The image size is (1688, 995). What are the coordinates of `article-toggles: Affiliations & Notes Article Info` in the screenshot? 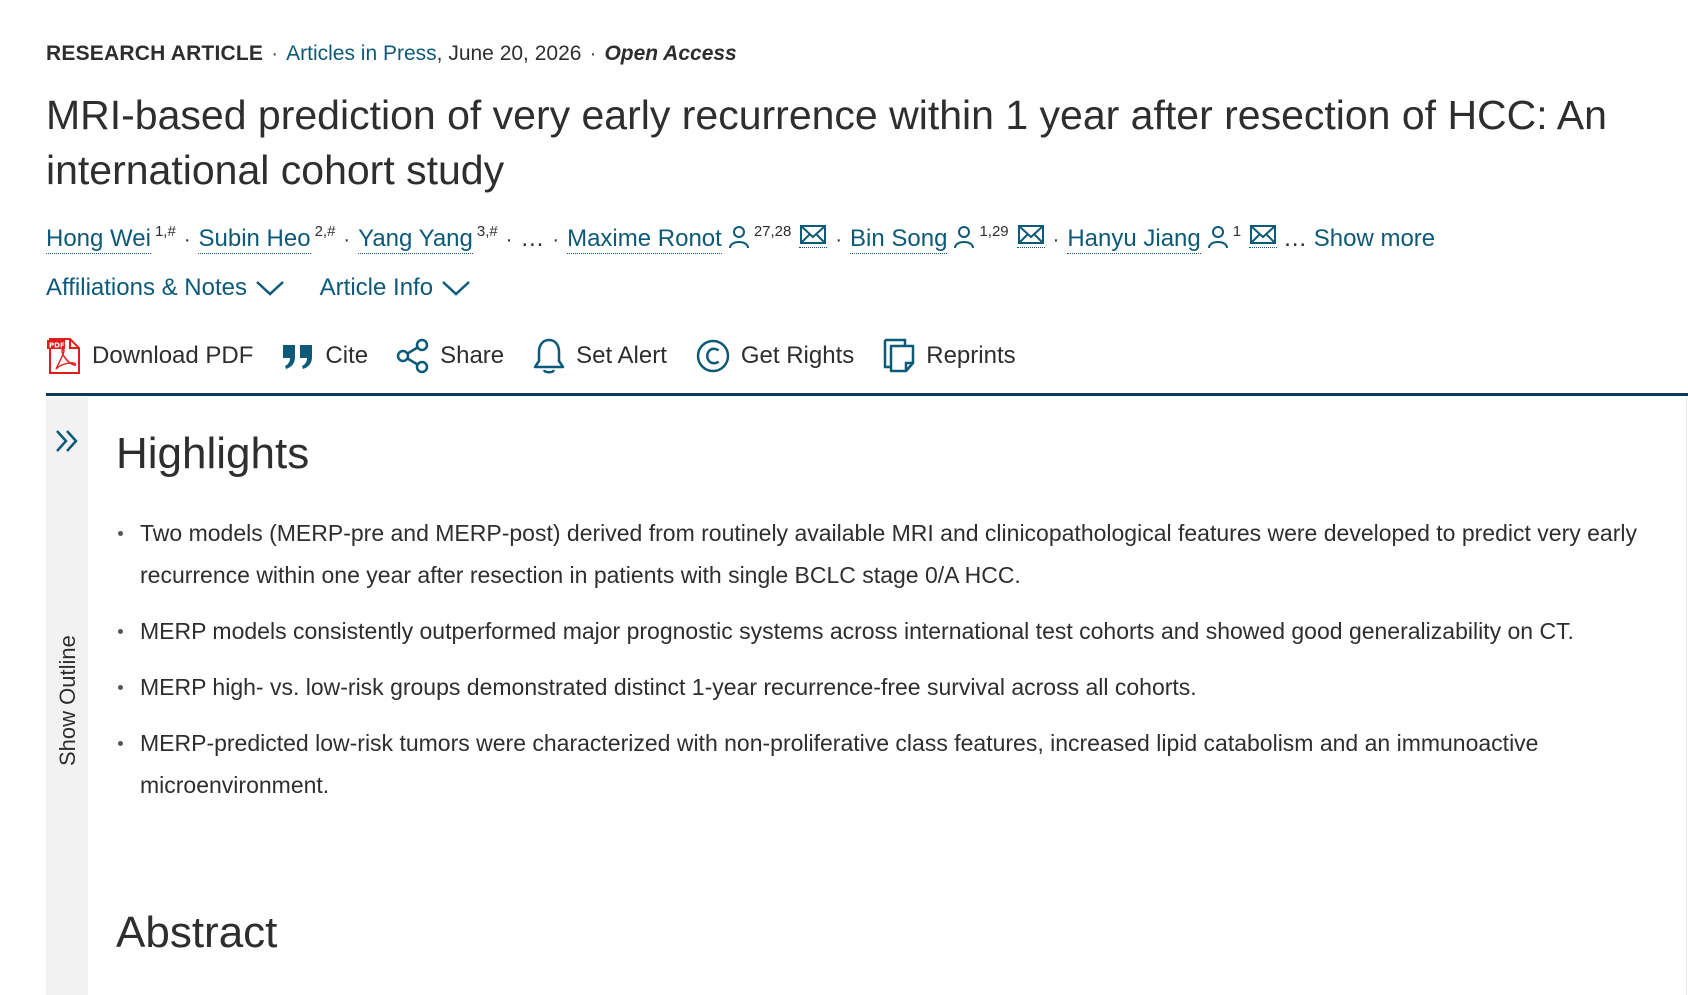 It's located at (272, 288).